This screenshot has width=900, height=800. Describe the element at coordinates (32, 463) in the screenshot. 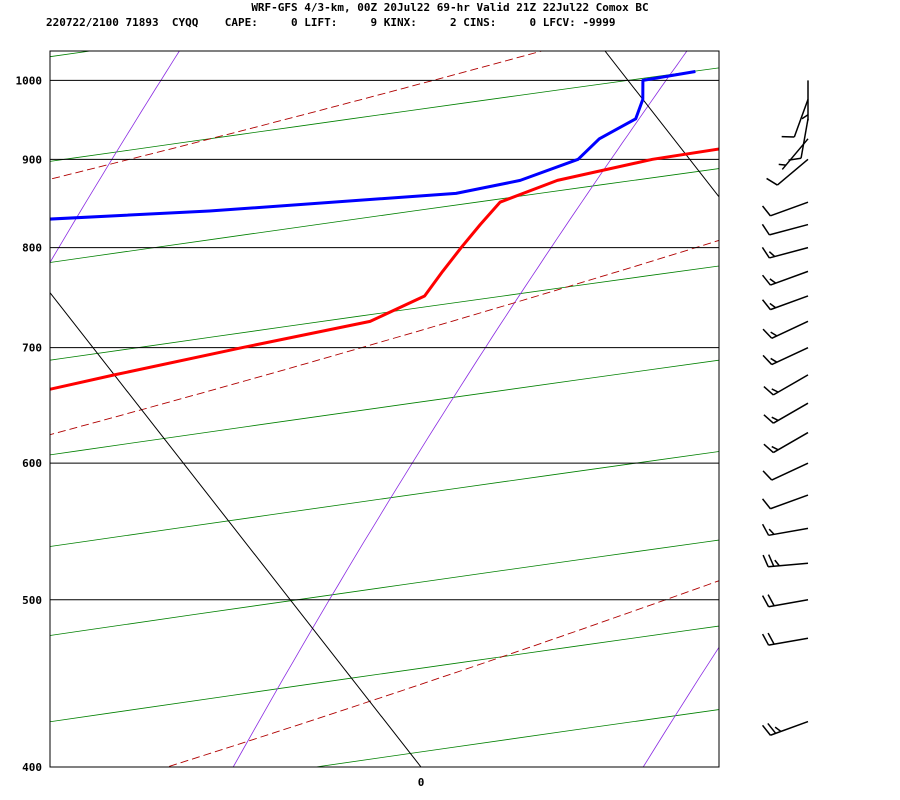

I see `pressure-tick-label: 600` at that location.